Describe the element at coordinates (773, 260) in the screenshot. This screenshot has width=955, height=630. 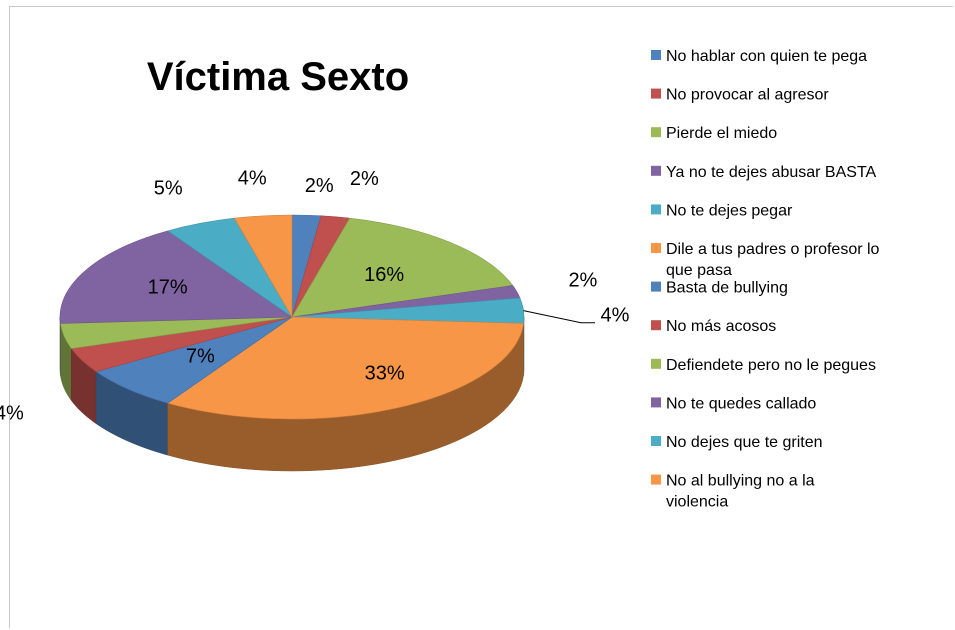
I see `legend-label-6: Dile a tus padres o profesor lo que pasa` at that location.